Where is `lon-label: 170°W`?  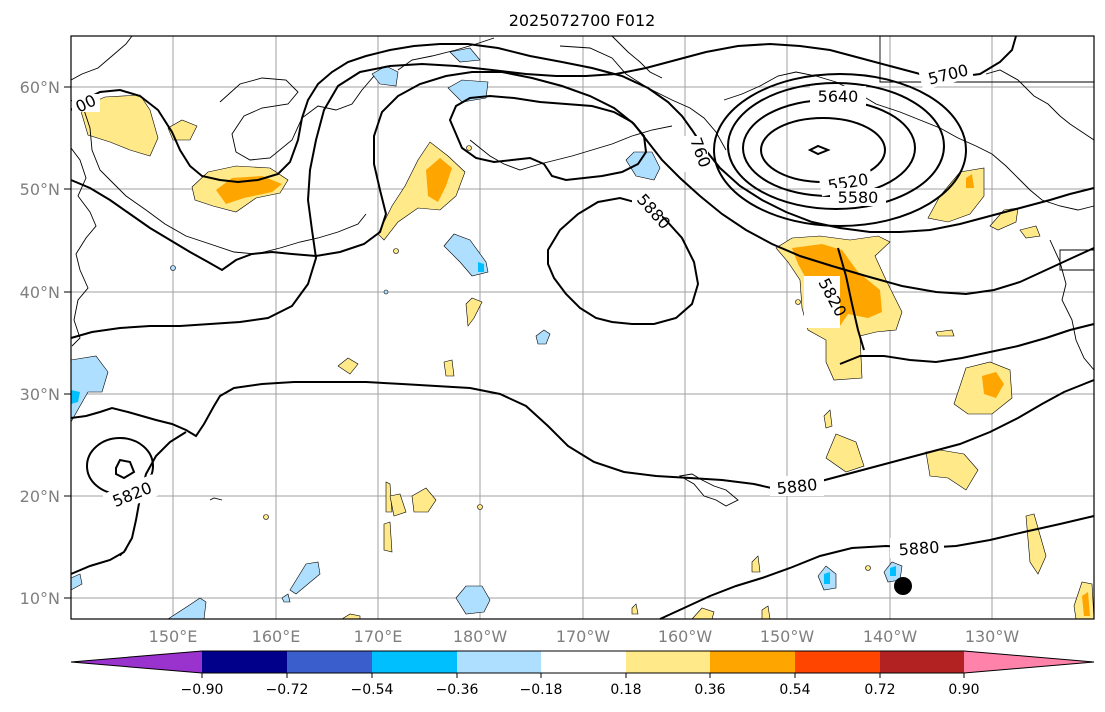 lon-label: 170°W is located at coordinates (583, 636).